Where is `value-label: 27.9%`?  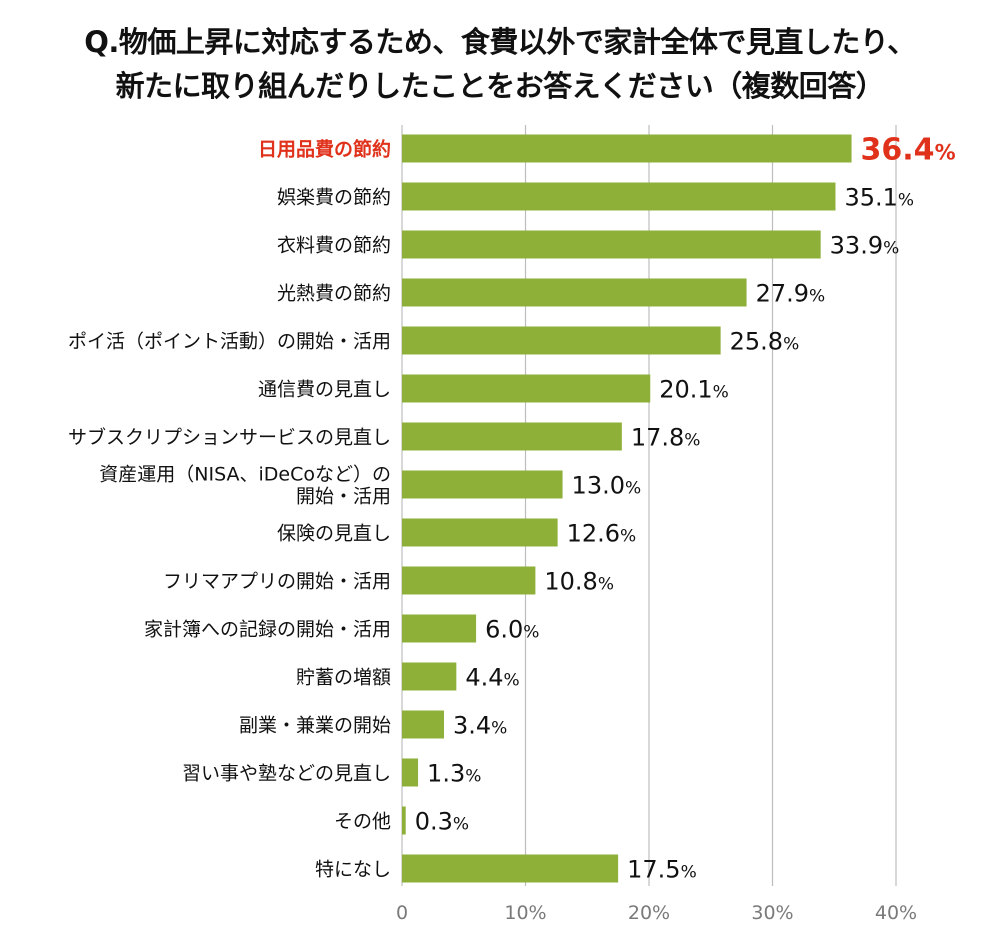
value-label: 27.9% is located at coordinates (791, 294).